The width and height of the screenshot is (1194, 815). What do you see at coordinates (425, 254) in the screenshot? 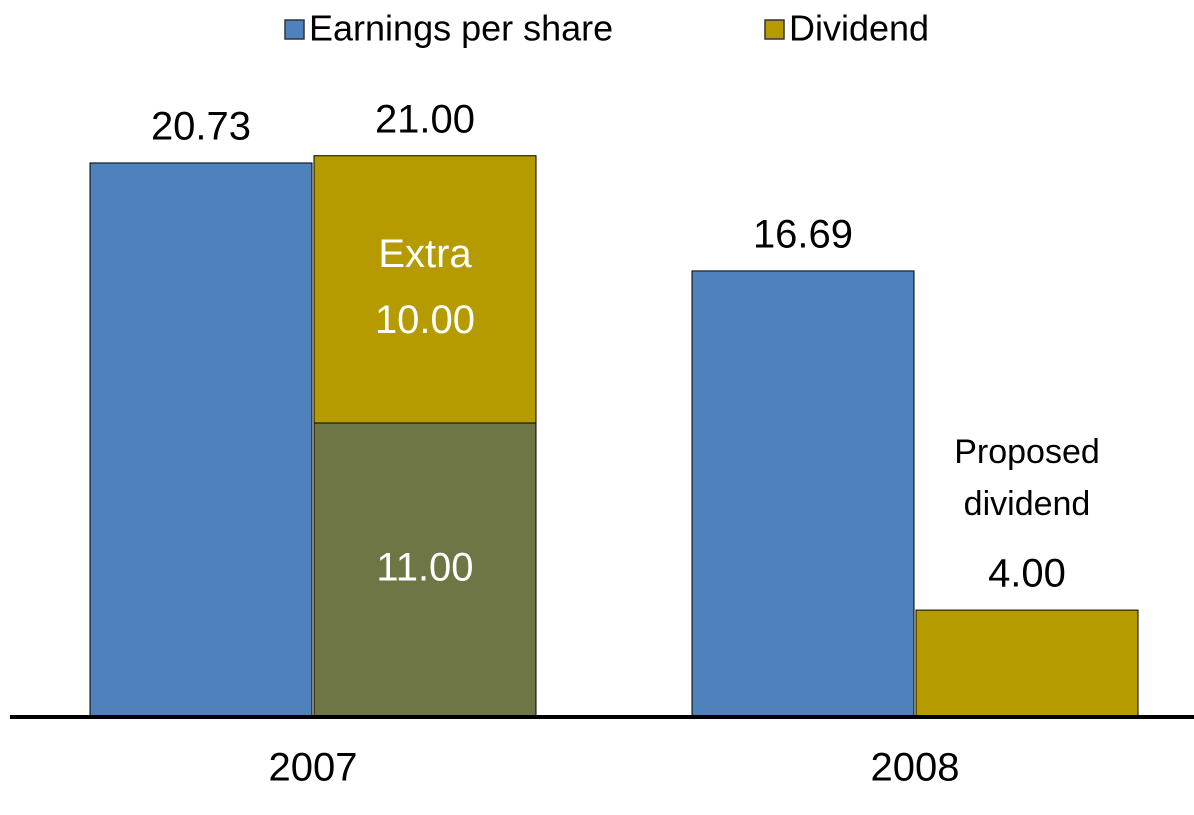
I see `segment-name: Extra` at bounding box center [425, 254].